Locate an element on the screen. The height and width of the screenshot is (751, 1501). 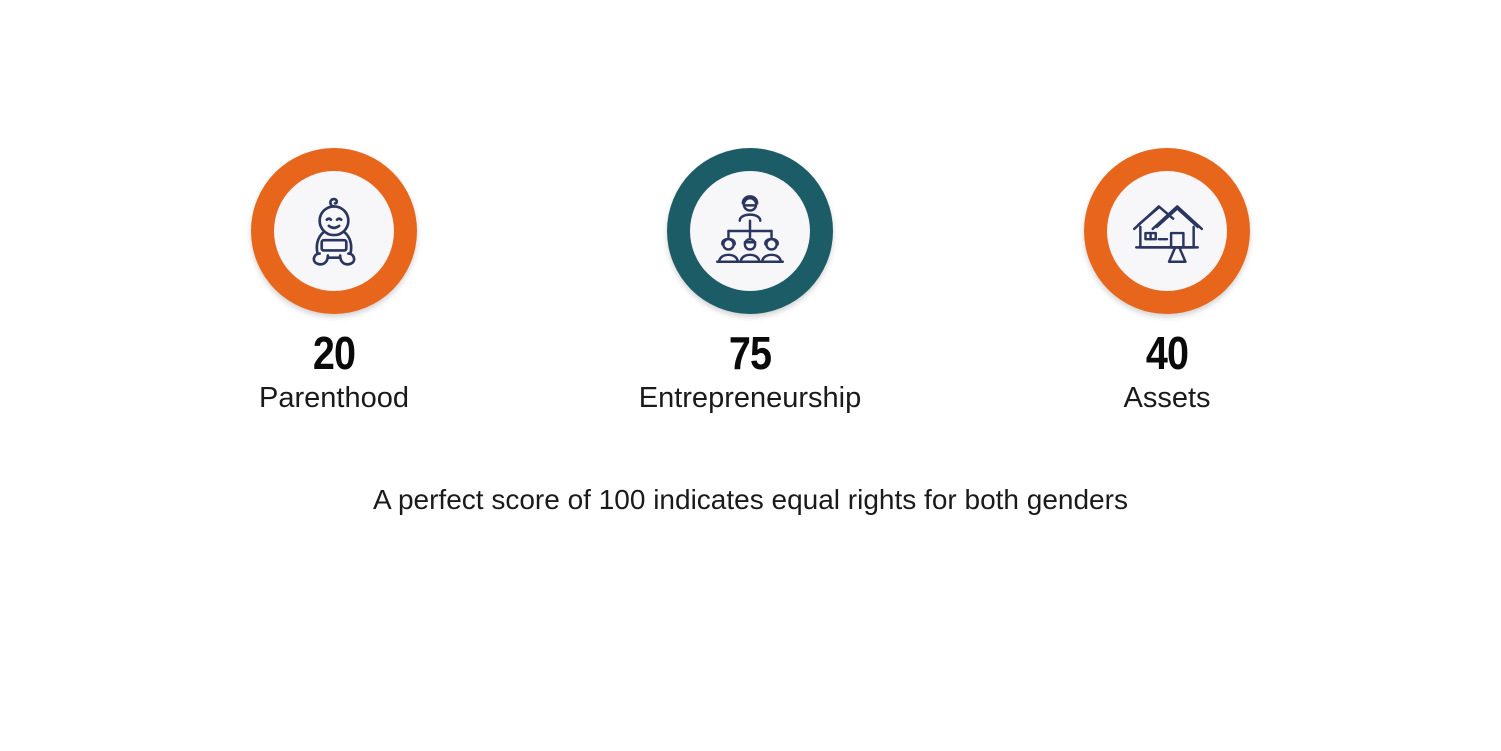
stat-parenthood: 20 Parenthood is located at coordinates (334, 282).